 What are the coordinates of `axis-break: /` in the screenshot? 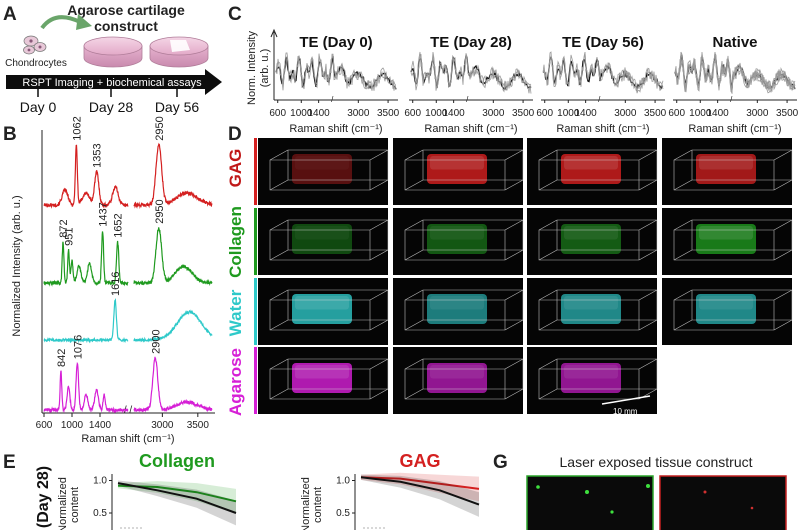 It's located at (599, 99).